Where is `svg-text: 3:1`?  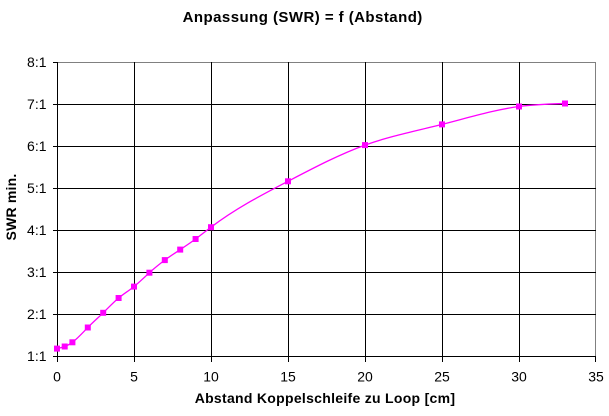
svg-text: 3:1 is located at coordinates (37, 272).